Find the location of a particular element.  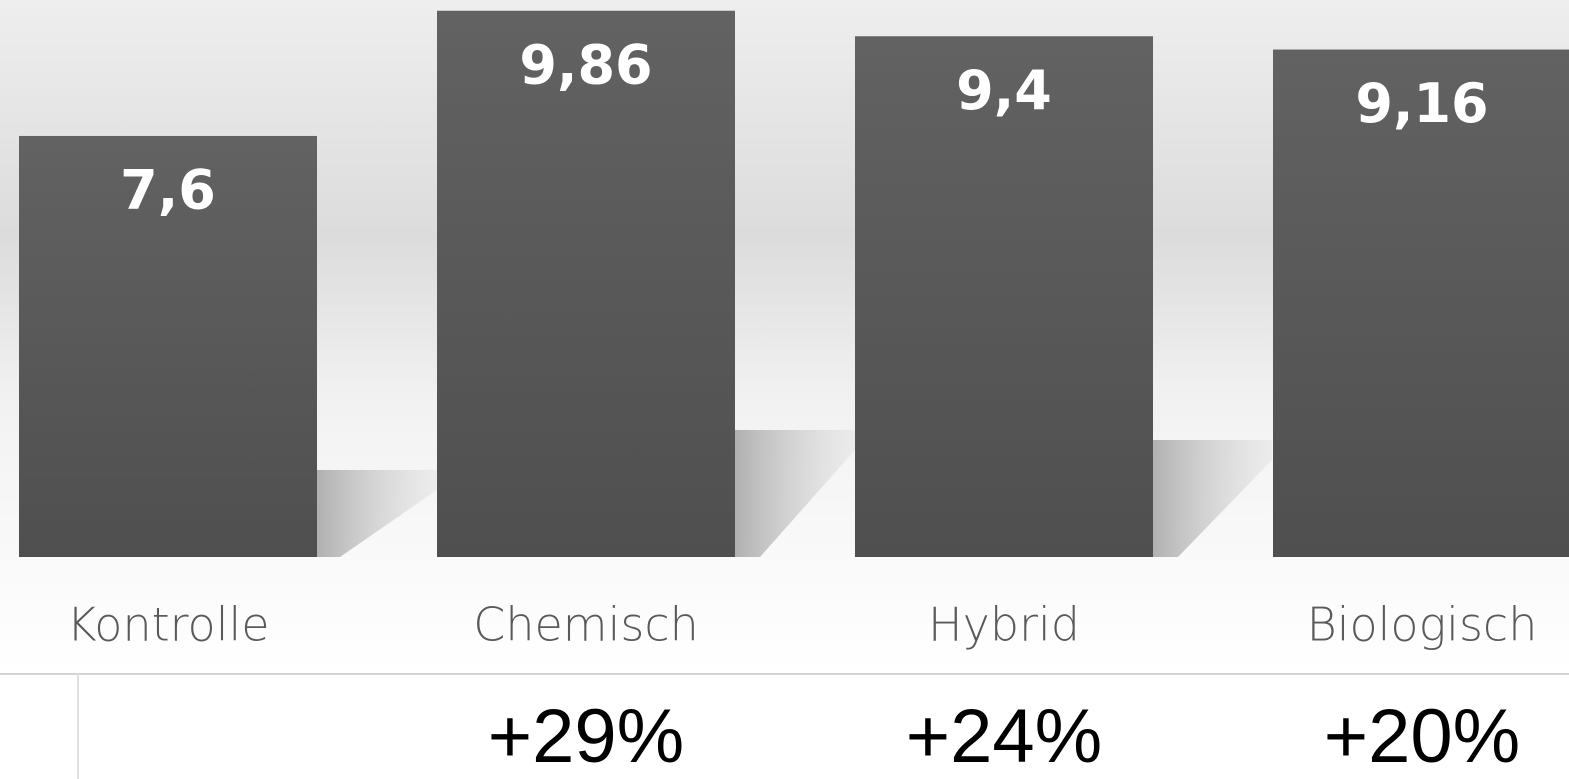

value-label: 9,16 is located at coordinates (1421, 103).